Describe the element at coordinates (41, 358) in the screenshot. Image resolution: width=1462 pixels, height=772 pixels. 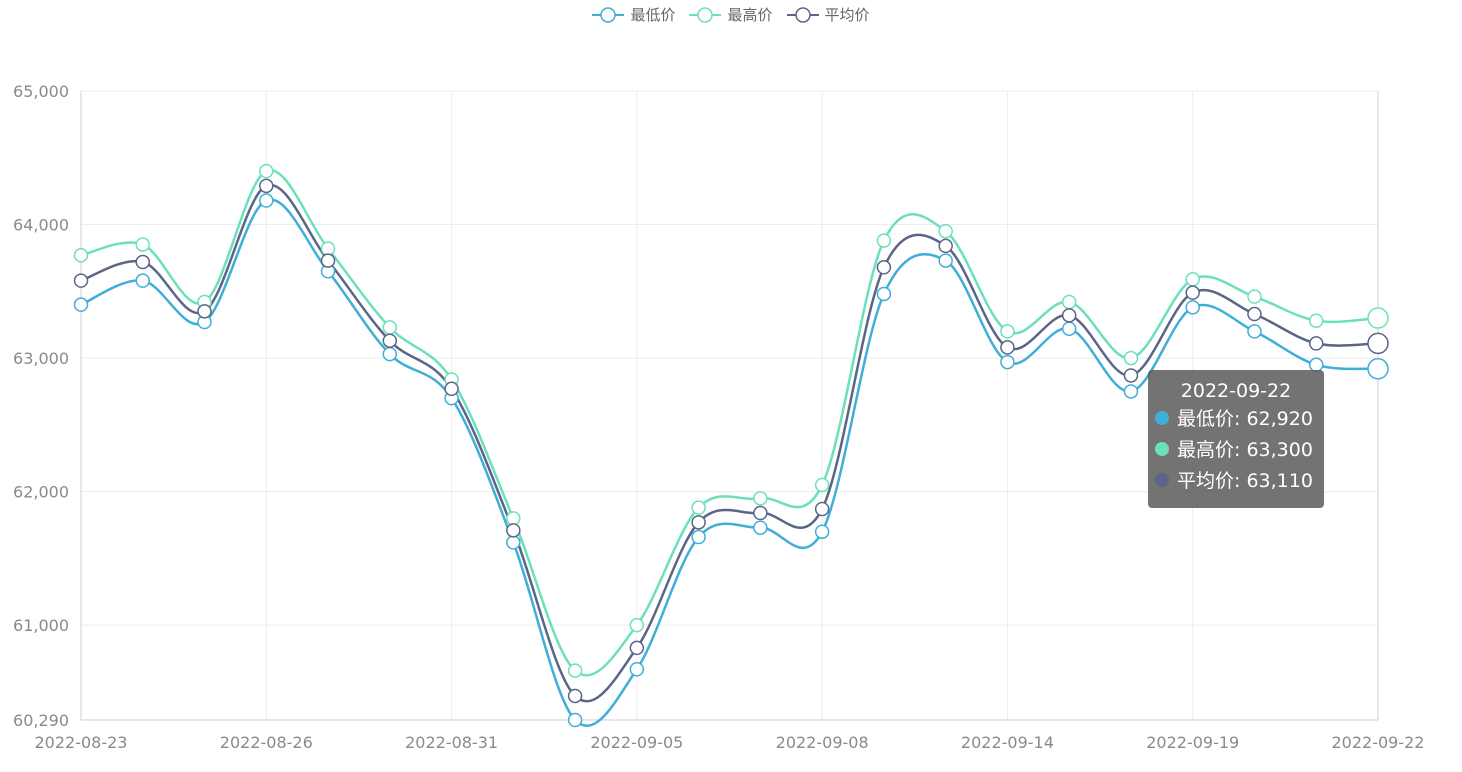
I see `y-tick-label: 63,000` at that location.